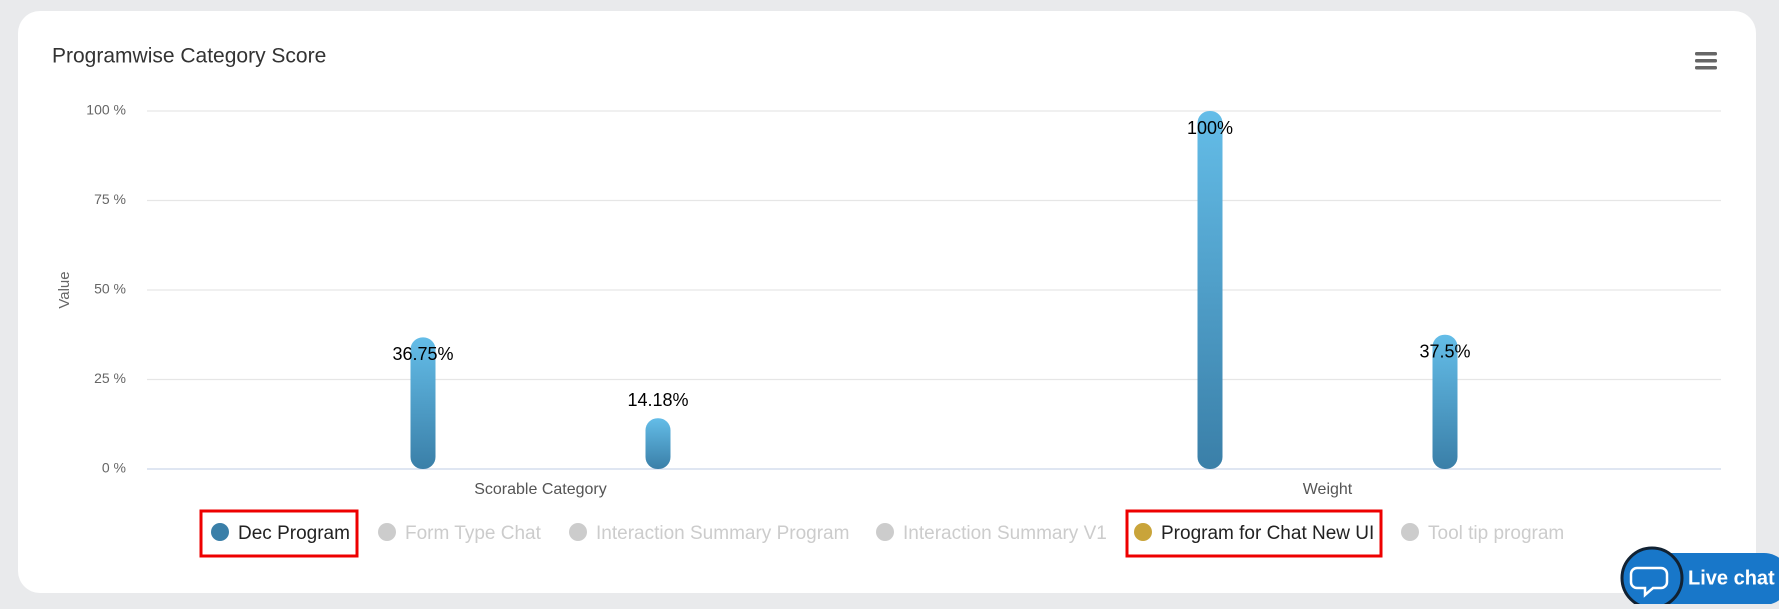 The image size is (1779, 609). I want to click on data-label: 37.5%, so click(1444, 352).